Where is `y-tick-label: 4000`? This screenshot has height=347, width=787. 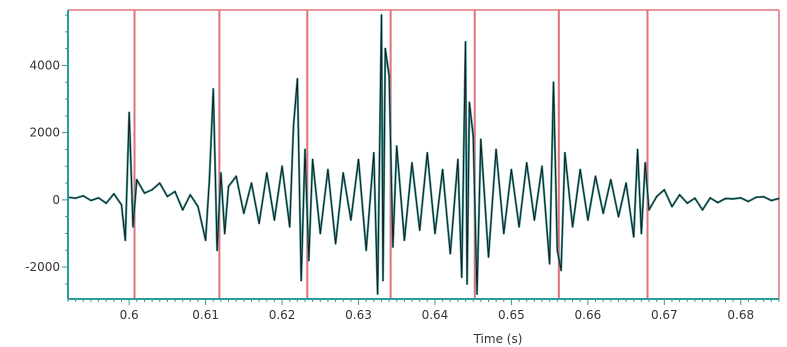 y-tick-label: 4000 is located at coordinates (44, 65).